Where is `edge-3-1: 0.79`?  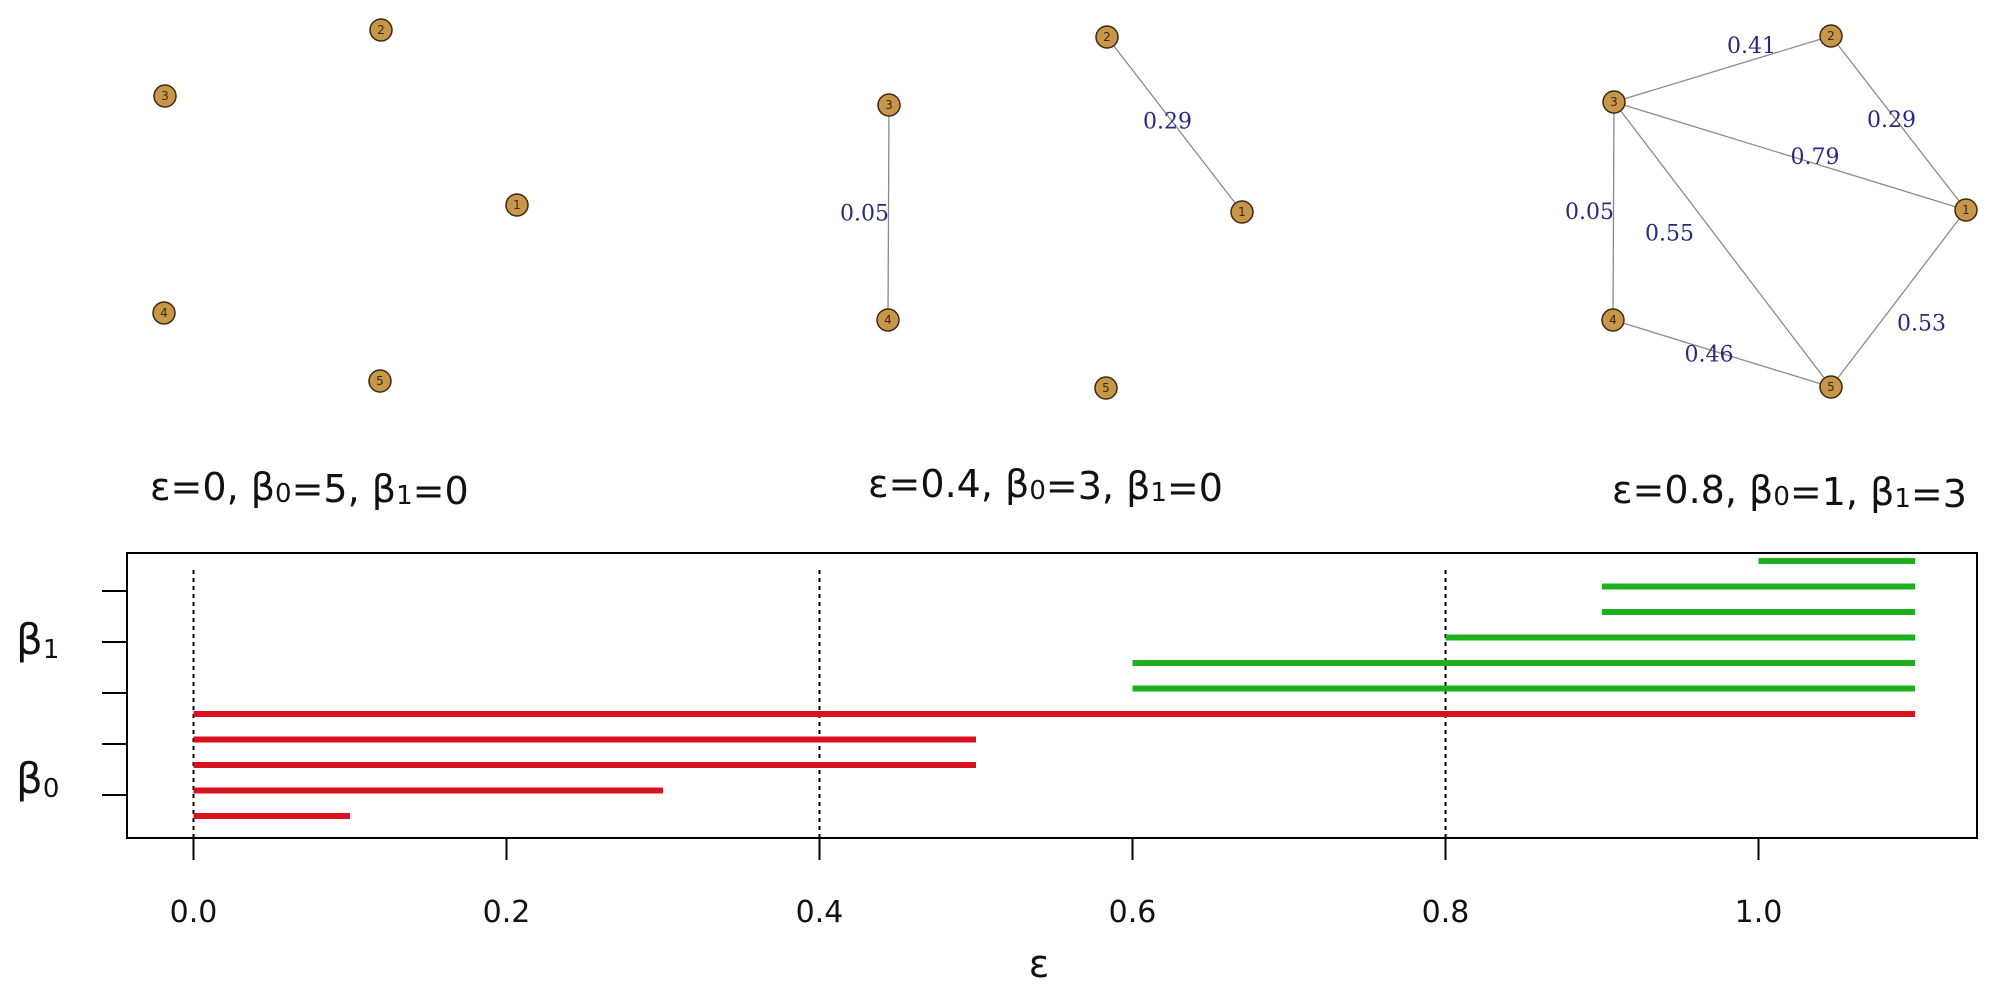 edge-3-1: 0.79 is located at coordinates (1790, 156).